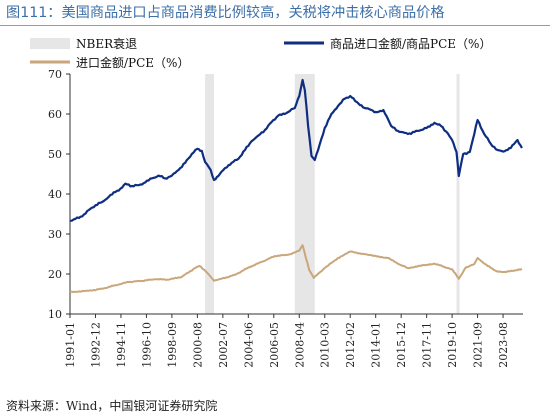  I want to click on legend-swatch-recession, so click(50, 43).